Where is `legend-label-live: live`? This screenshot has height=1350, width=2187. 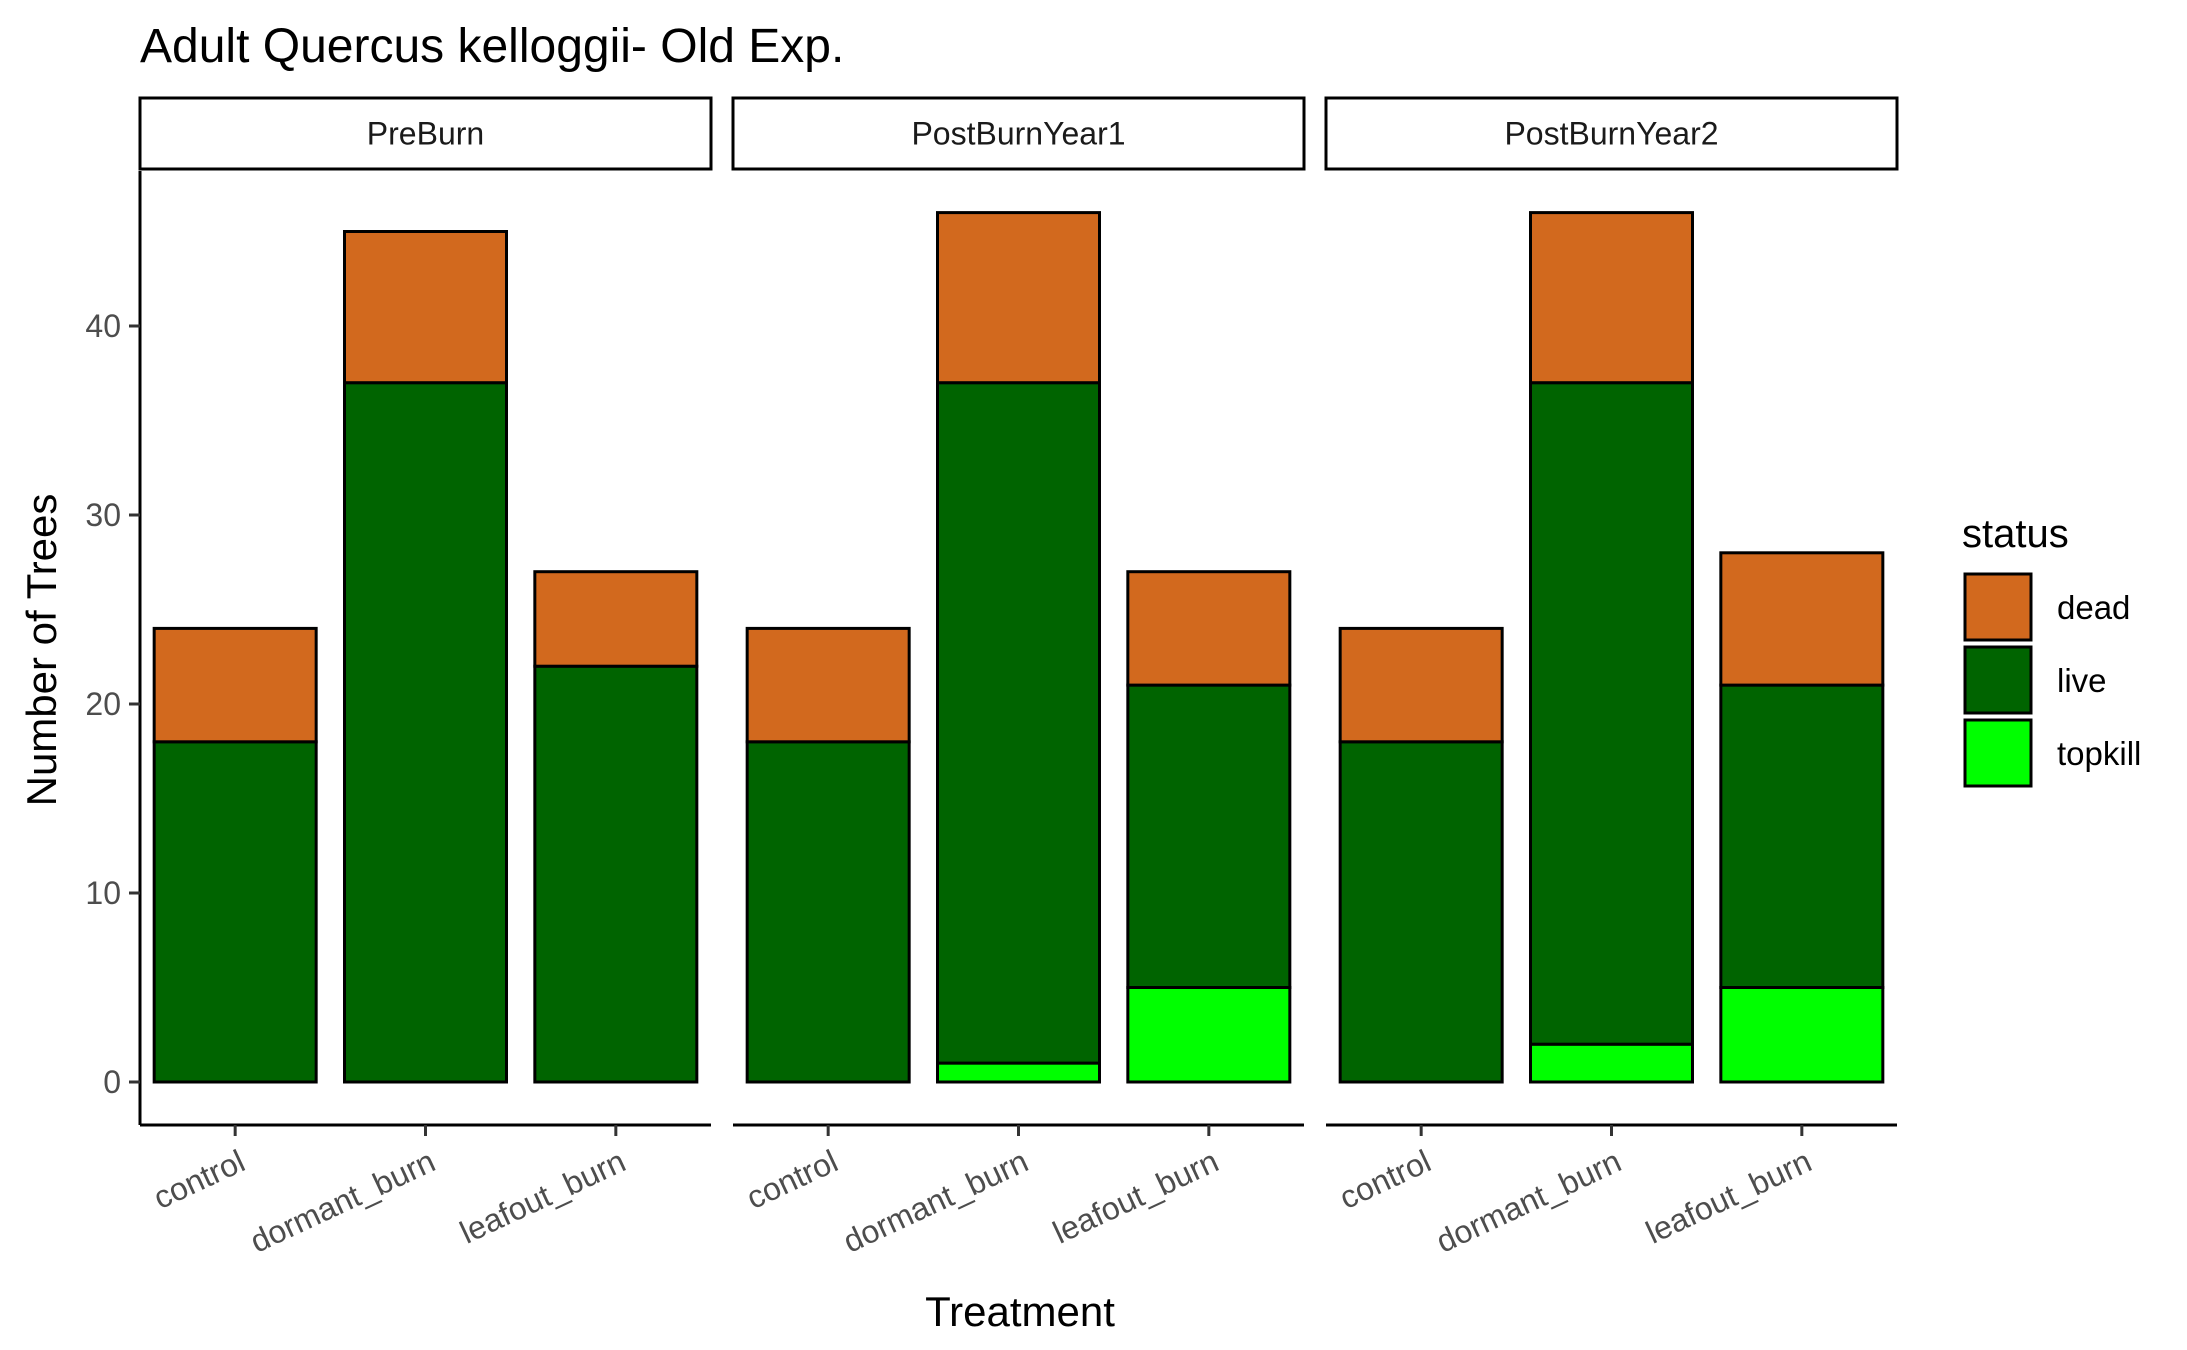
legend-label-live: live is located at coordinates (2082, 680).